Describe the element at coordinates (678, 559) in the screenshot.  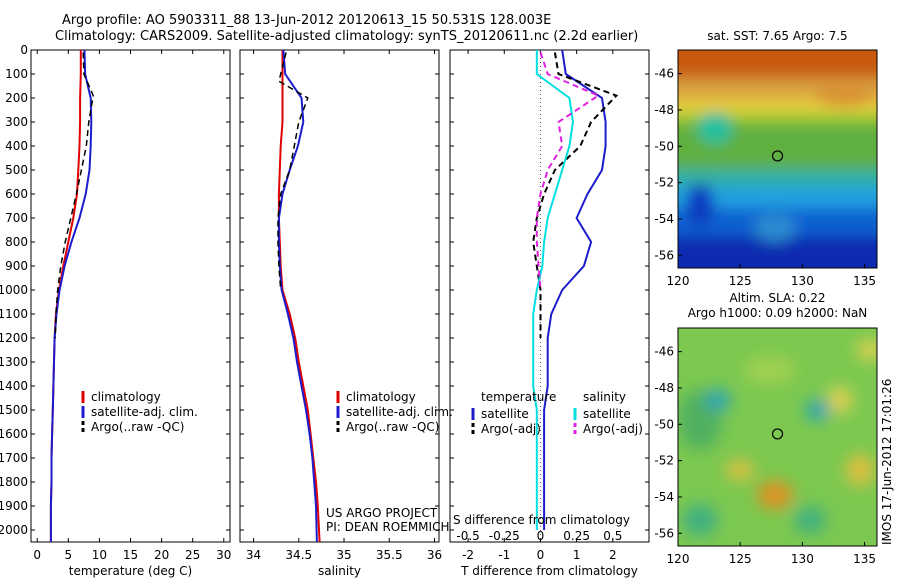
I see `sla_map-xtick-label: 120` at that location.